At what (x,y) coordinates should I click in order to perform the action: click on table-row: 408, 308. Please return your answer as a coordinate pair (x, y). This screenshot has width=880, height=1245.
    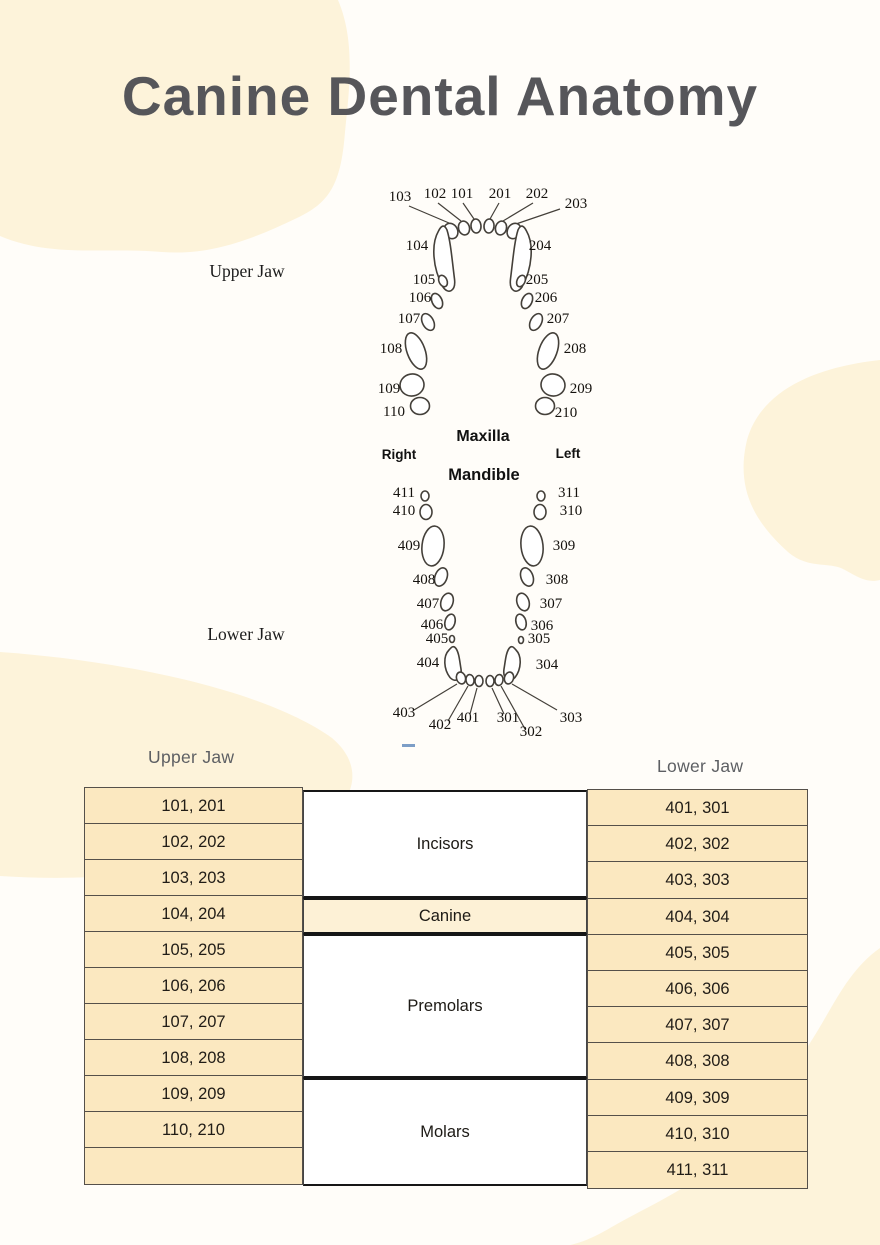
    Looking at the image, I should click on (697, 1061).